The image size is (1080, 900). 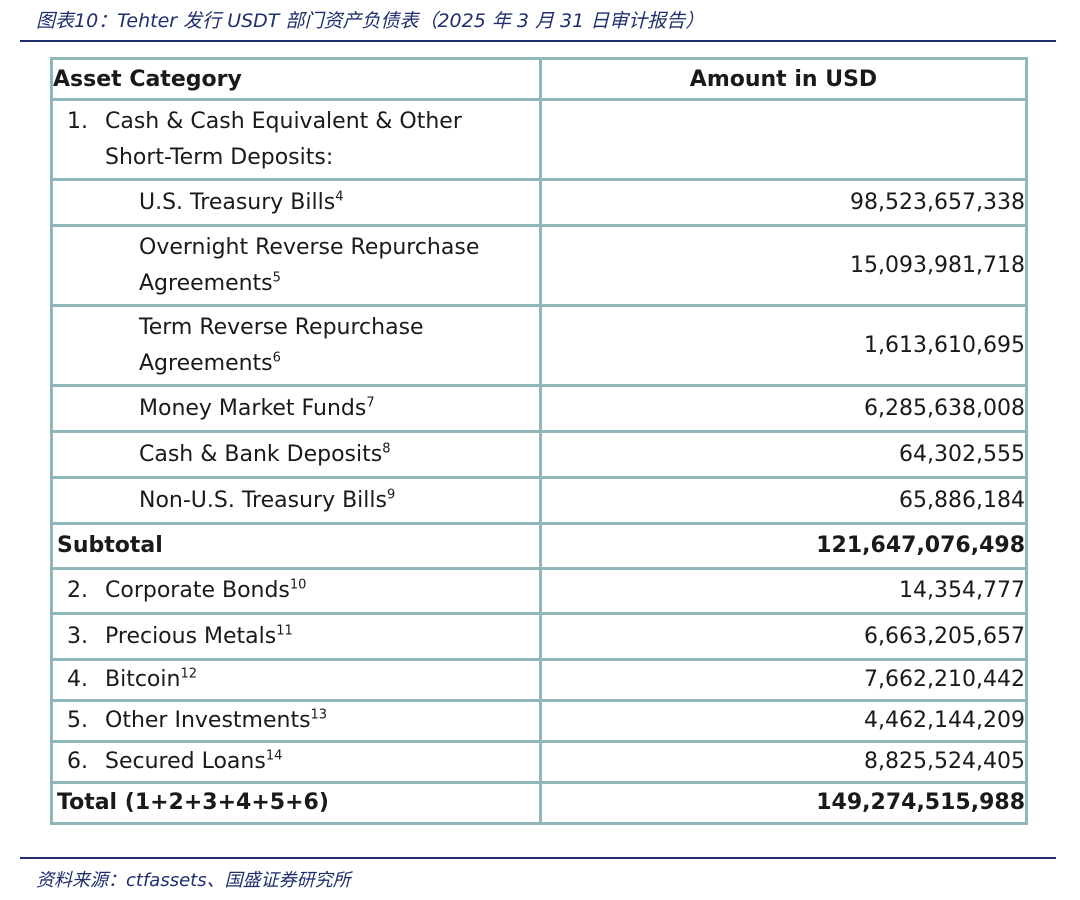 I want to click on item-number: 6., so click(x=77, y=761).